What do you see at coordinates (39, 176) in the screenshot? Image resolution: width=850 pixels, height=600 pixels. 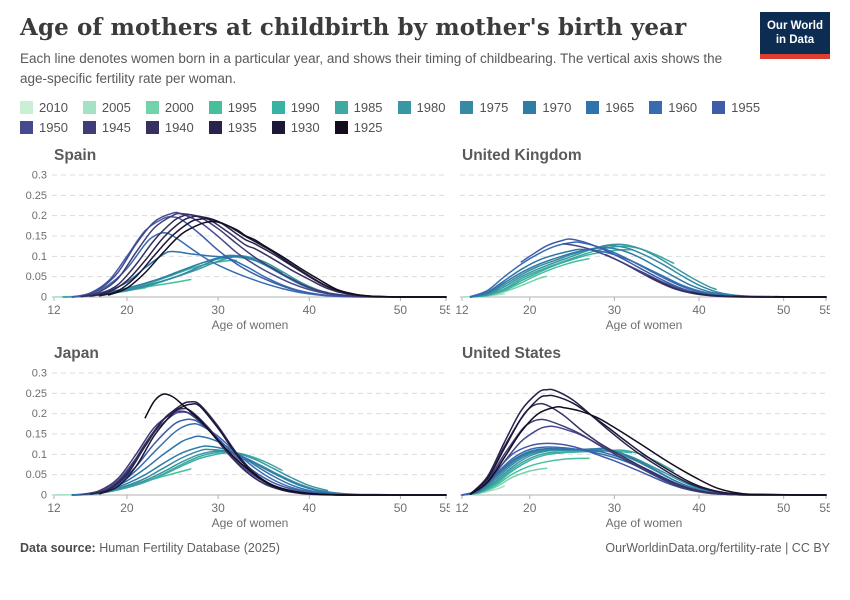 I see `y-tick-label: 0.3` at bounding box center [39, 176].